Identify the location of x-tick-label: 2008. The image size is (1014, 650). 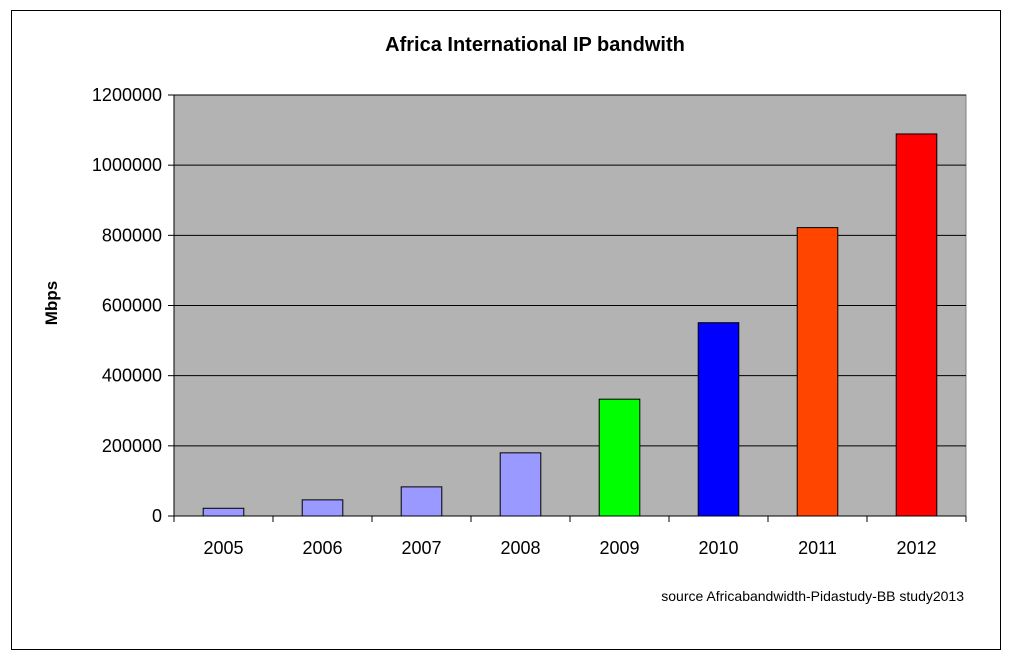
(520, 548).